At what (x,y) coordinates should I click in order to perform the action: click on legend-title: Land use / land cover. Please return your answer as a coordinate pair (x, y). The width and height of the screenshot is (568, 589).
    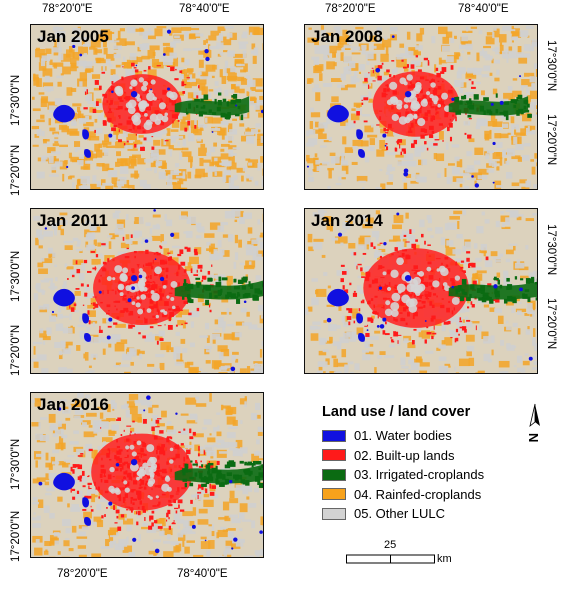
    Looking at the image, I should click on (396, 412).